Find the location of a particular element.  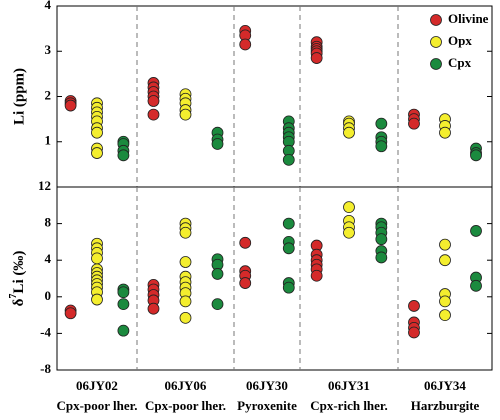

x-tick-sublabel: Cpx-rich lher. is located at coordinates (349, 405).